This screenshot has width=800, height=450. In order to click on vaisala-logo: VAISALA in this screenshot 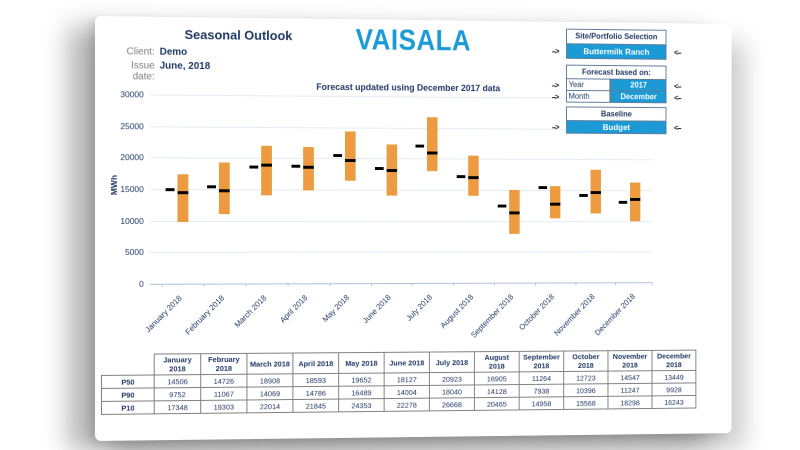, I will do `click(413, 40)`.